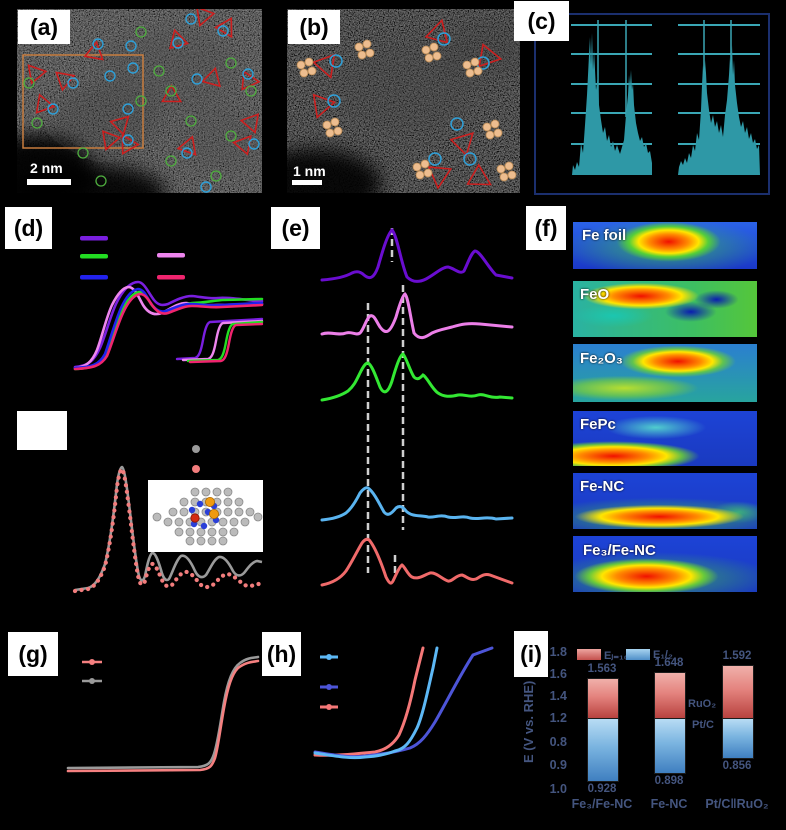  I want to click on panel-label-i-text: (i), so click(531, 653).